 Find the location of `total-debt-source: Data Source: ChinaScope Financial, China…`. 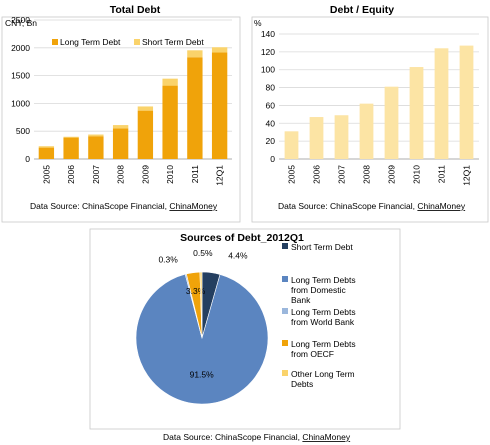

total-debt-source: Data Source: ChinaScope Financial, China… is located at coordinates (124, 206).